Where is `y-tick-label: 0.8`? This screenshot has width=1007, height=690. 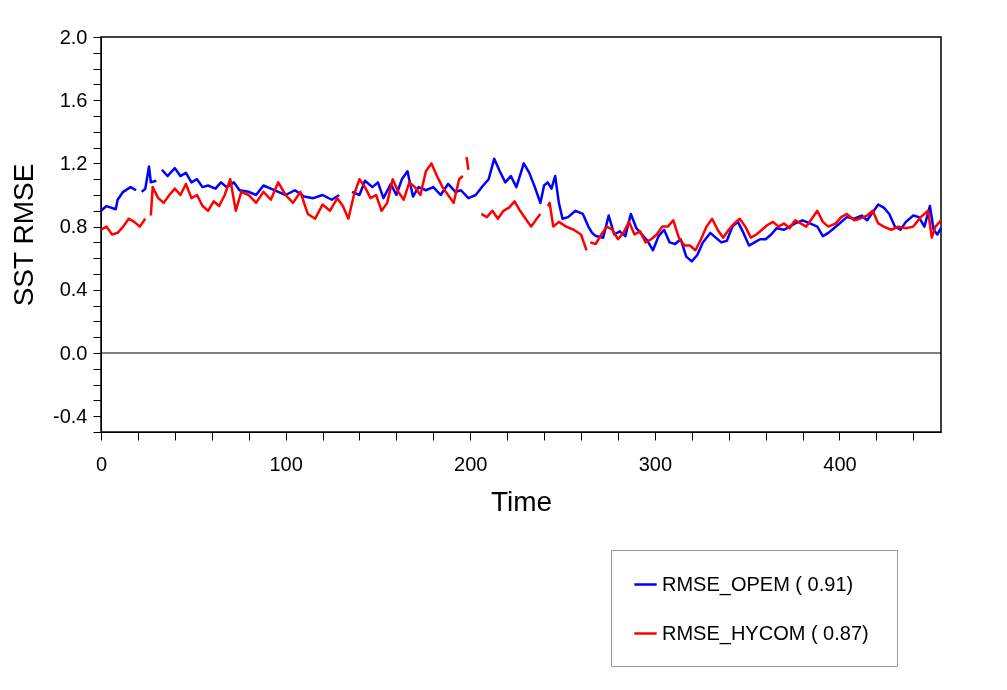
y-tick-label: 0.8 is located at coordinates (73, 226).